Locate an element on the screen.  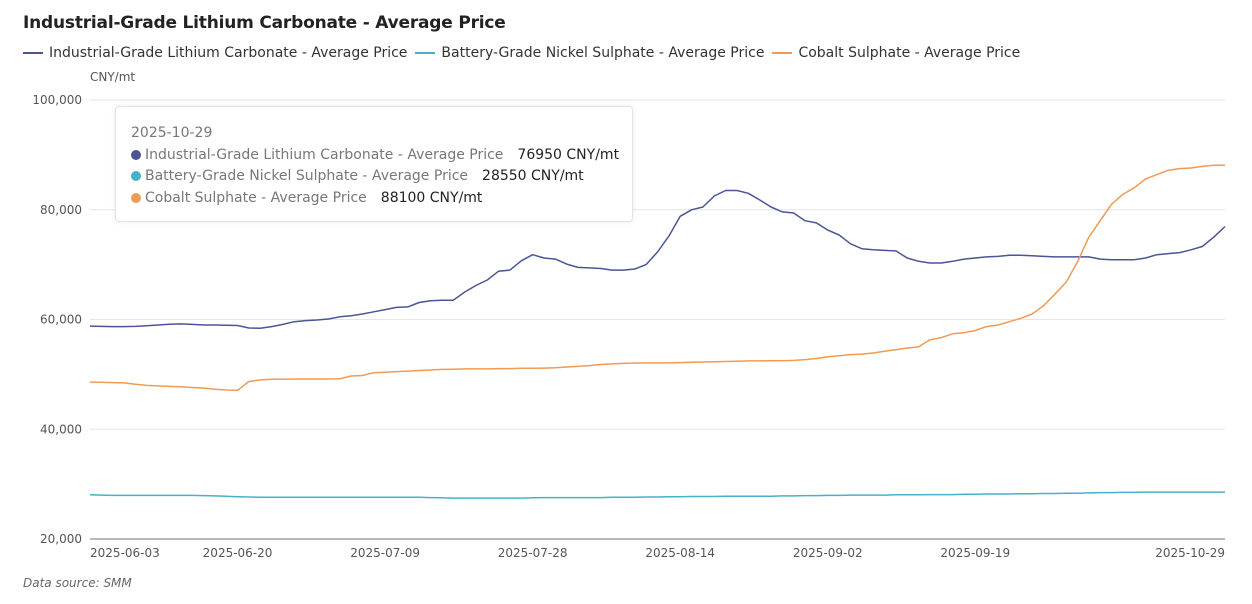
y-tick-label: 100,000 is located at coordinates (57, 100).